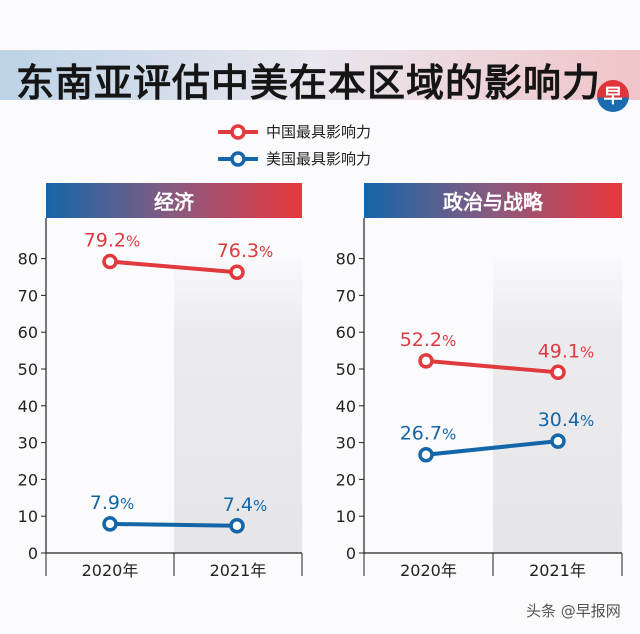 The height and width of the screenshot is (634, 640). Describe the element at coordinates (613, 96) in the screenshot. I see `zaobao-logo: 早` at that location.